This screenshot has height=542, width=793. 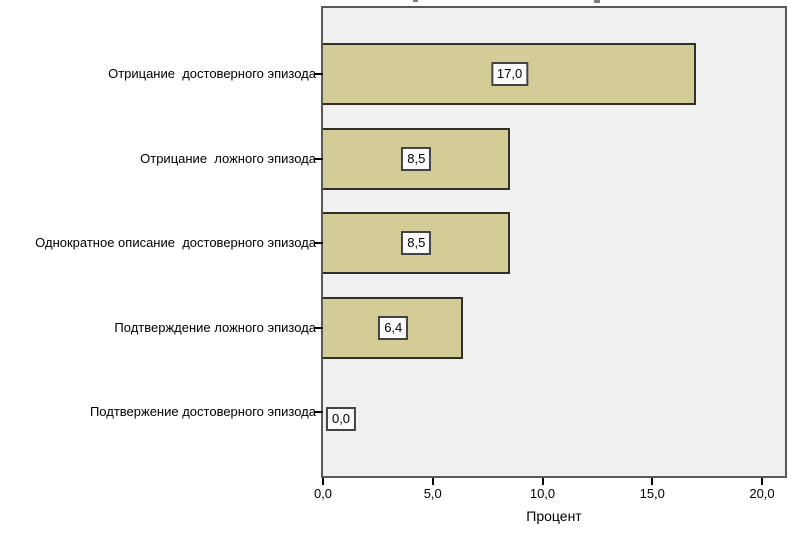 I want to click on x-tick-label: 0,0, so click(x=323, y=493).